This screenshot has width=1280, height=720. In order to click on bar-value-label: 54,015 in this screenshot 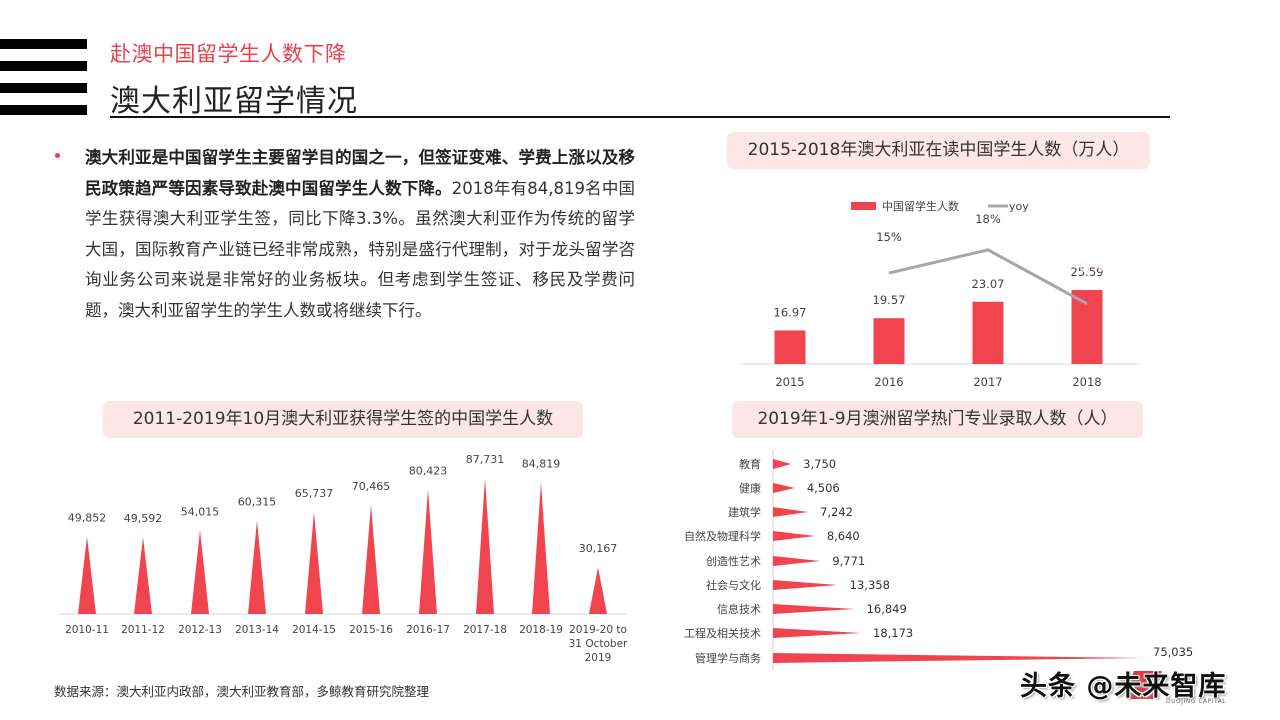, I will do `click(200, 511)`.